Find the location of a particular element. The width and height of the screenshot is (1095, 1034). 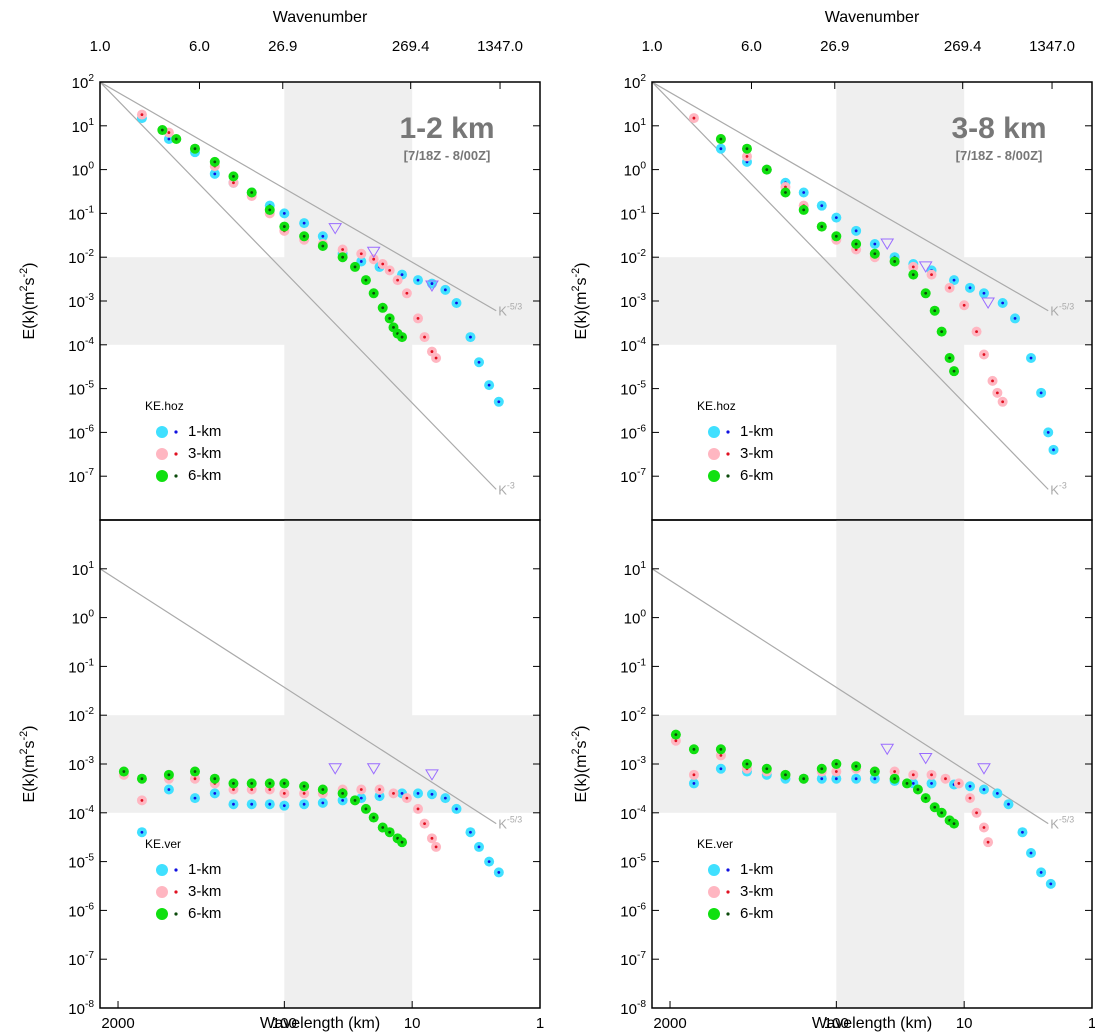

y-axis-title: E(k)(m2s-2) is located at coordinates (28, 300).